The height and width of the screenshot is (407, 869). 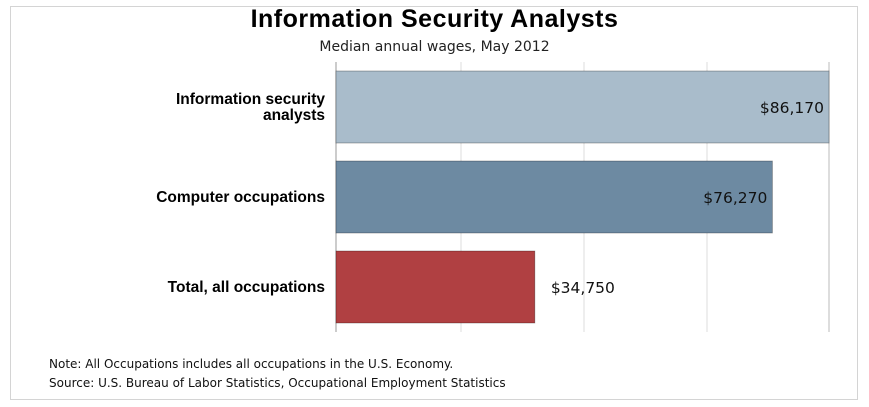 I want to click on value-label-3: $34,750, so click(x=583, y=288).